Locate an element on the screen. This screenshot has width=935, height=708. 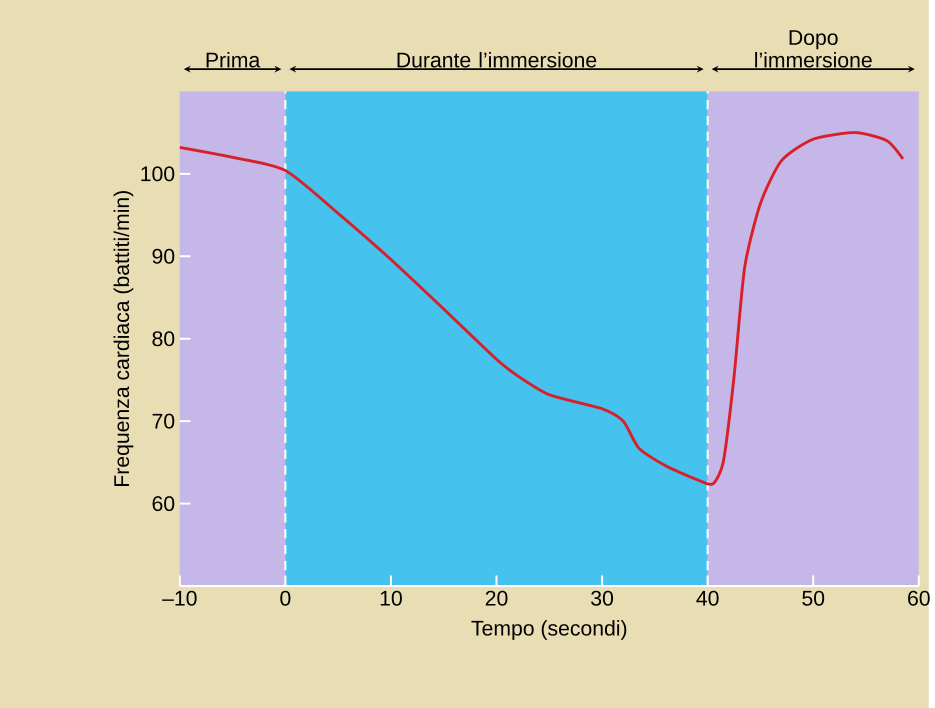
x-tick-label: 60 is located at coordinates (919, 598).